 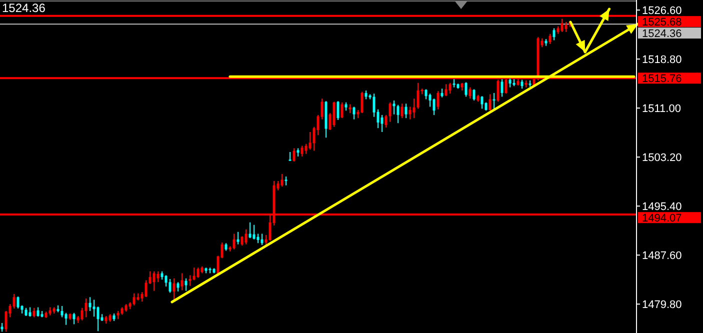 I want to click on y-tick-label: 1487.60, so click(x=662, y=256).